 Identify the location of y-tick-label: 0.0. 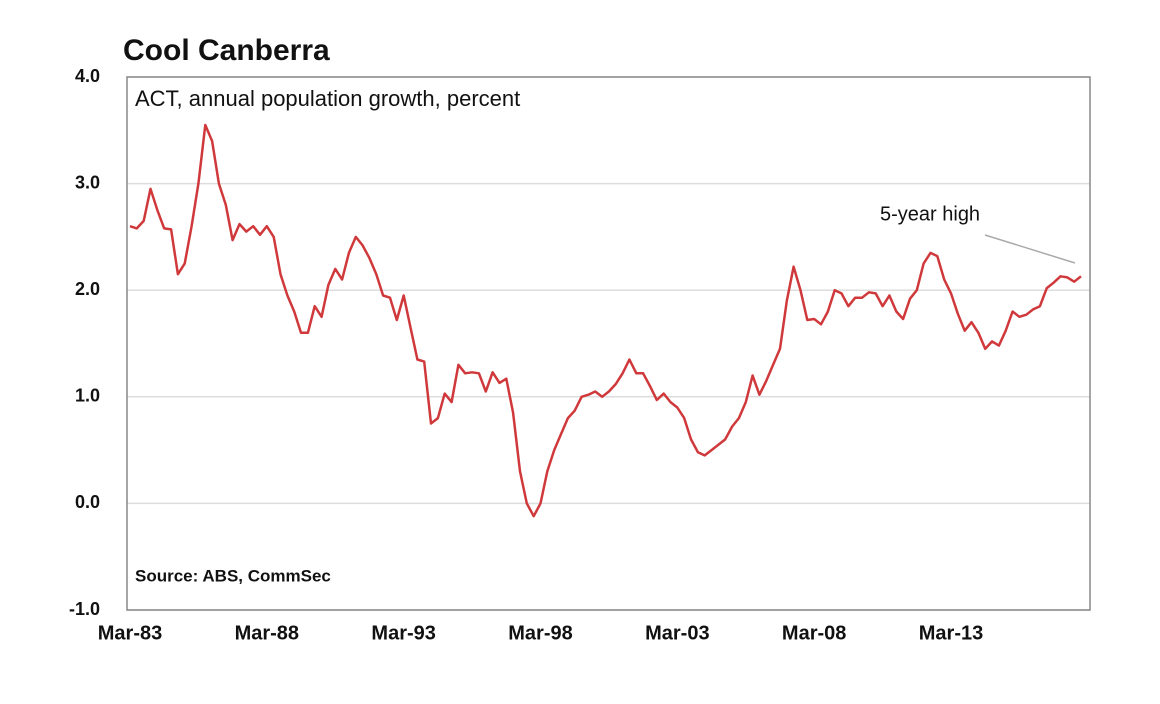
(87, 502).